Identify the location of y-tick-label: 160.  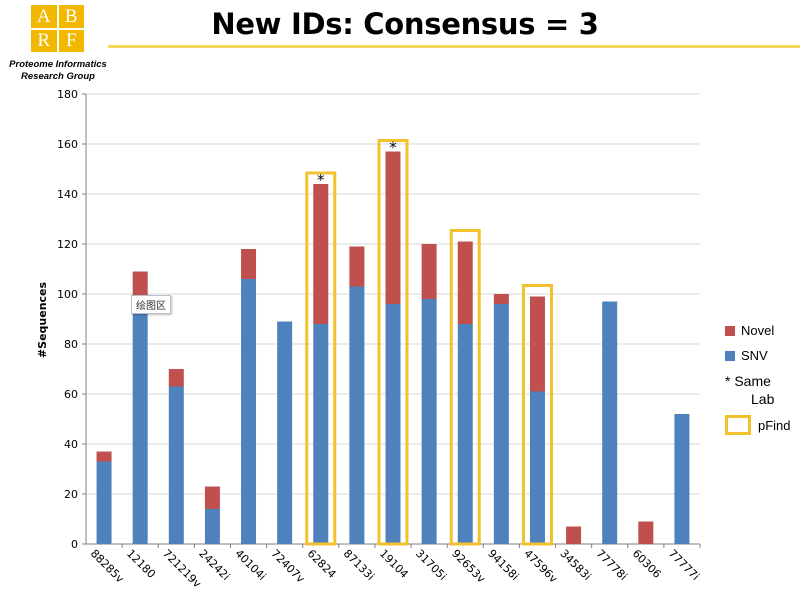
(67, 144).